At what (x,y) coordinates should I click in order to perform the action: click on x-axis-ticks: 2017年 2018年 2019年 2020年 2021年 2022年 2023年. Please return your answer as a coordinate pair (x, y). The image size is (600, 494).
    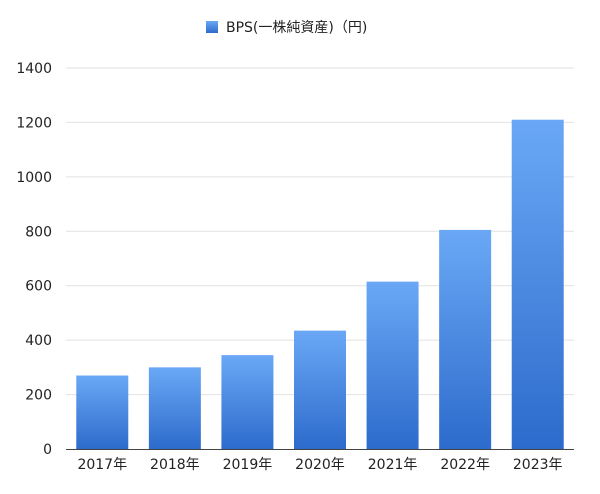
    Looking at the image, I should click on (319, 465).